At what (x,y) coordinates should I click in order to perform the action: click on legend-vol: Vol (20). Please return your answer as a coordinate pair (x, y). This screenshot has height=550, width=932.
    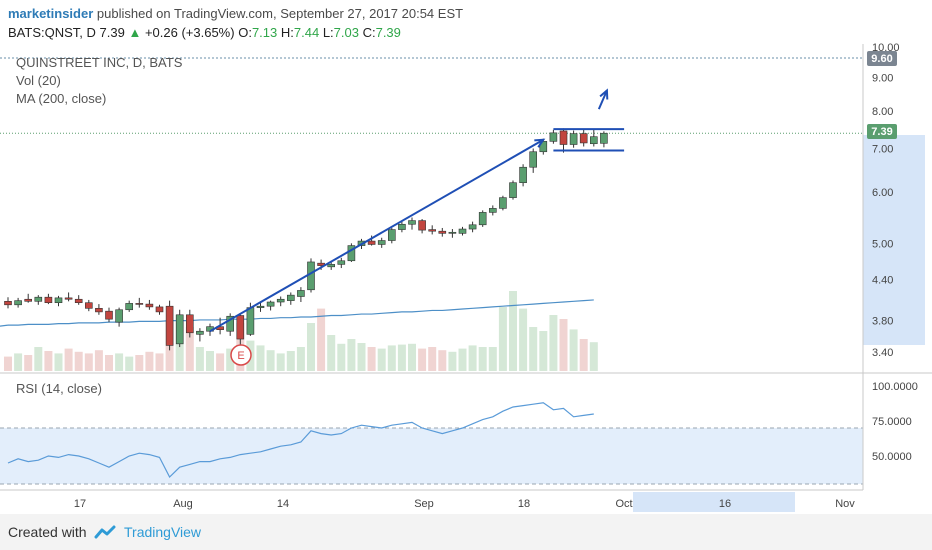
    Looking at the image, I should click on (38, 80).